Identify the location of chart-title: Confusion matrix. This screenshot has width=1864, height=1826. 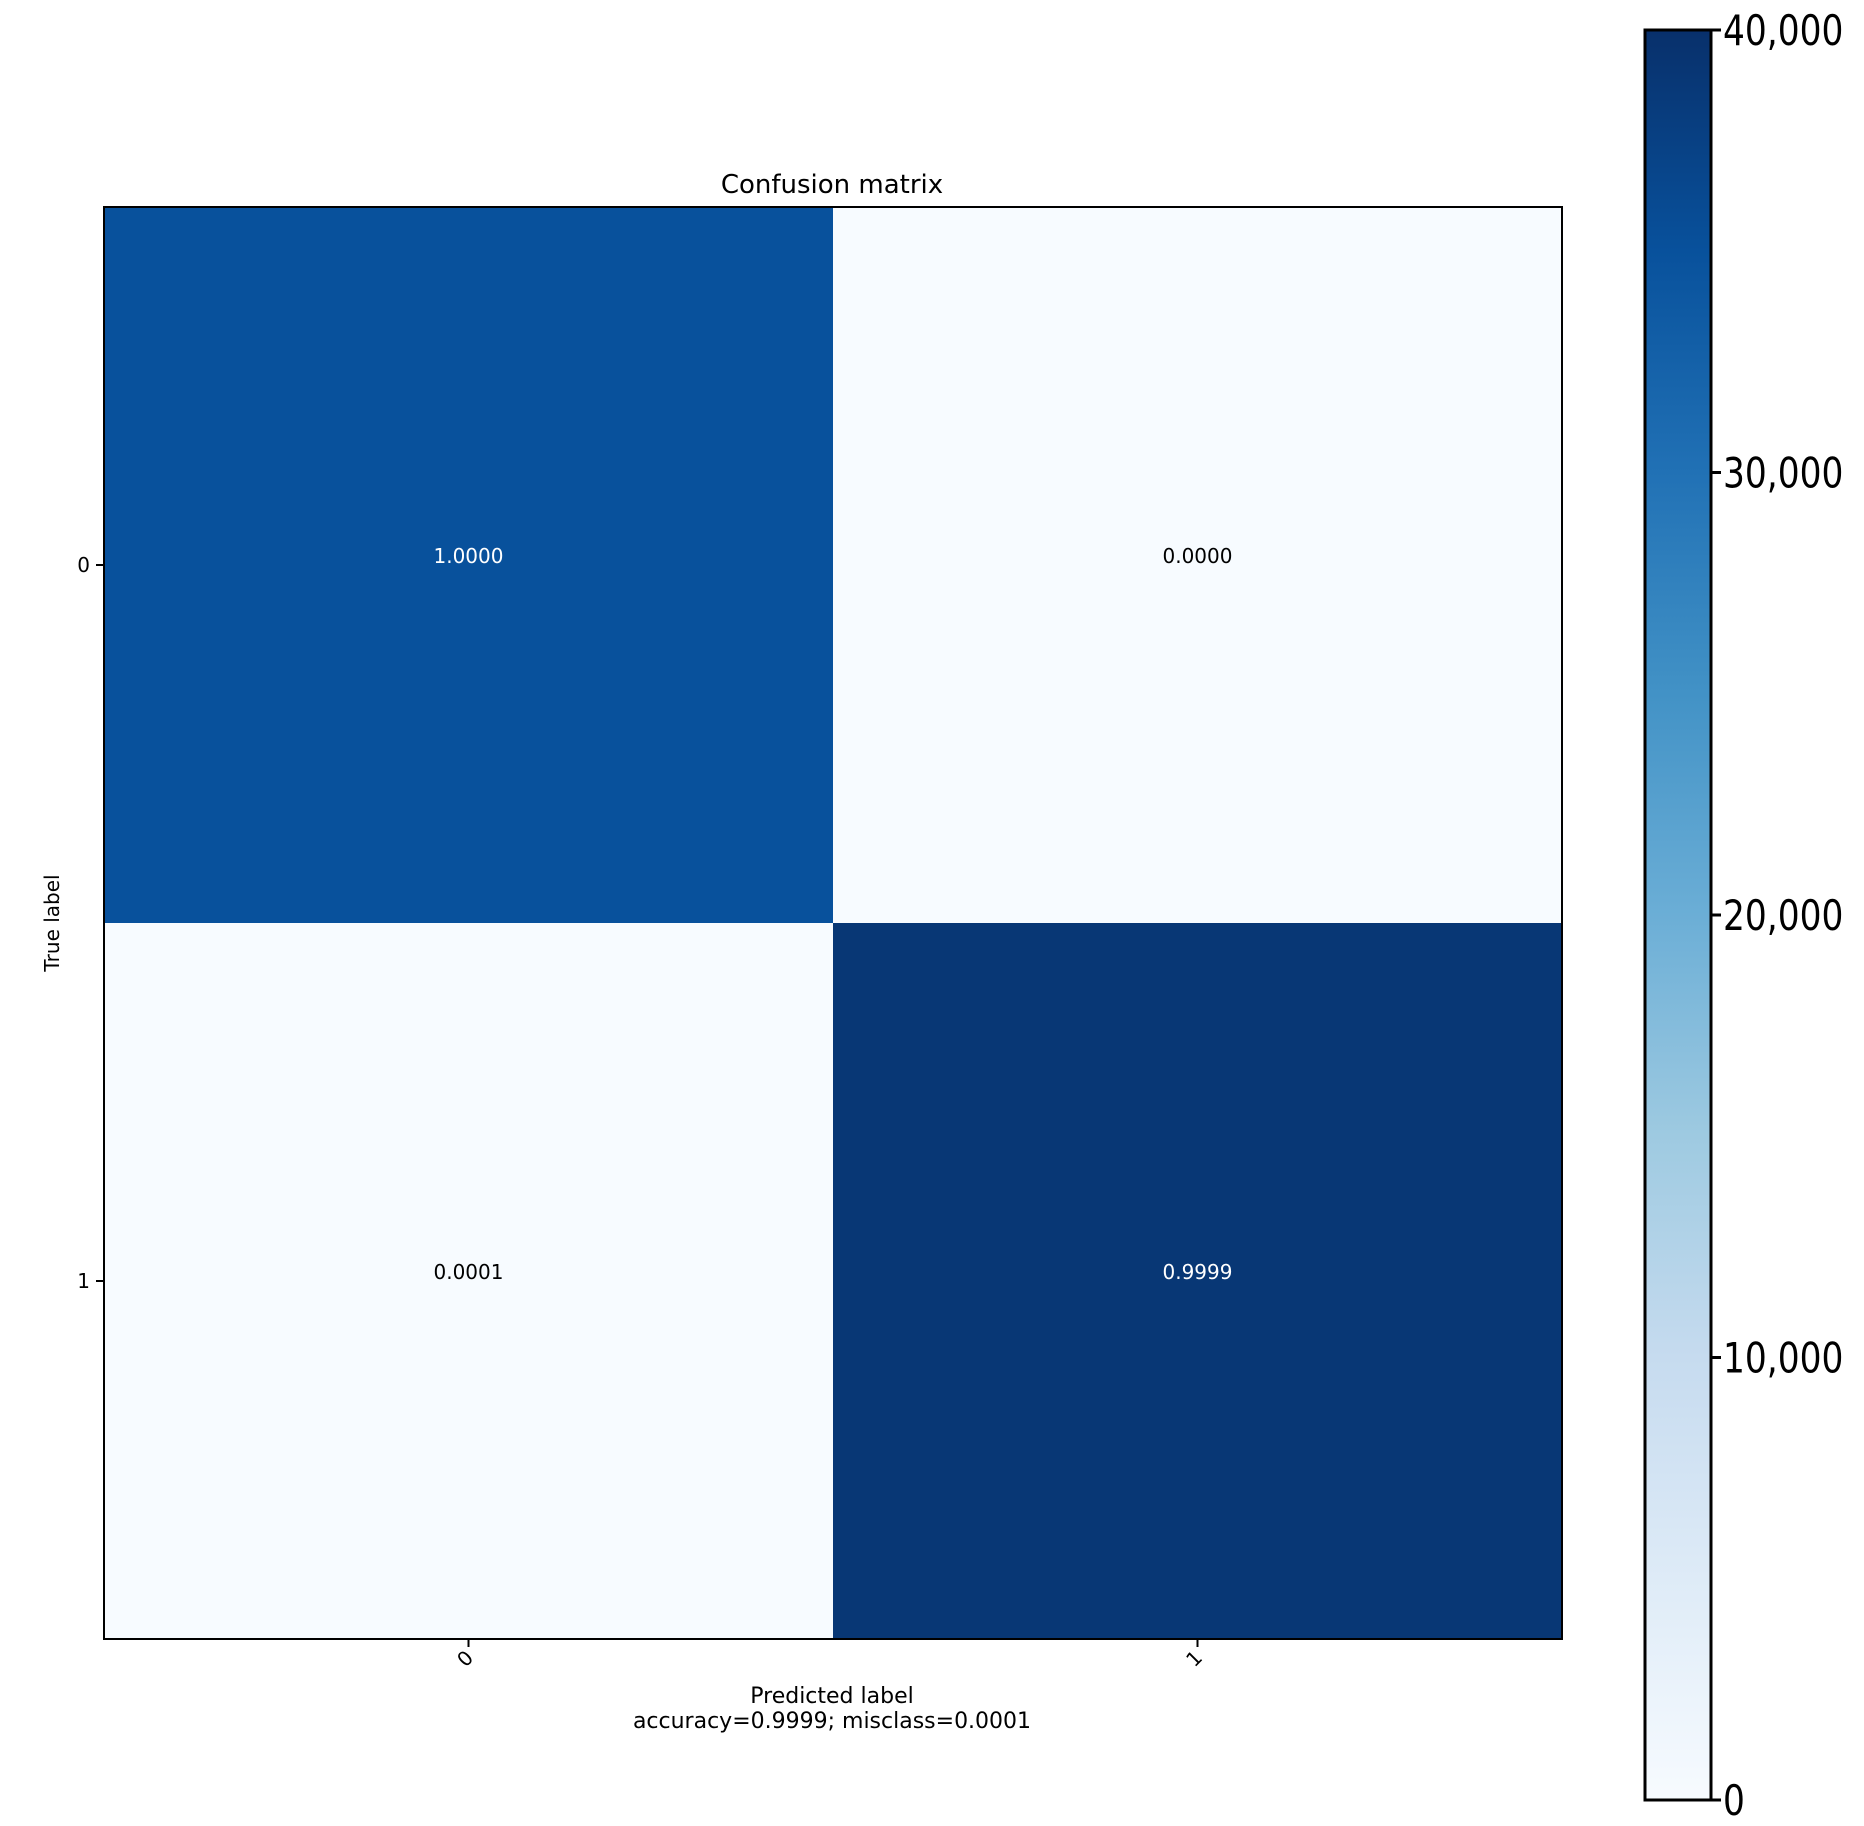
(832, 185).